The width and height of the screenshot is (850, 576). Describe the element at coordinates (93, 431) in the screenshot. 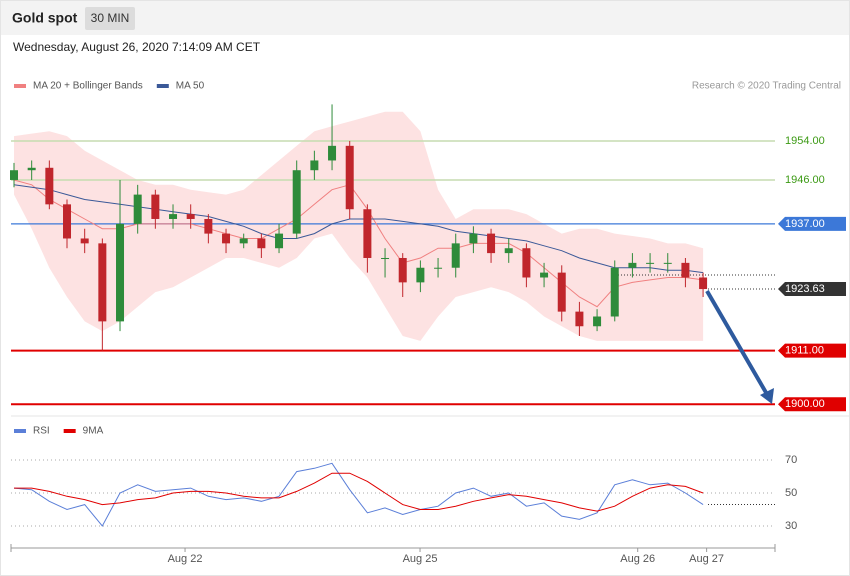

I see `legend-label: 9MA` at that location.